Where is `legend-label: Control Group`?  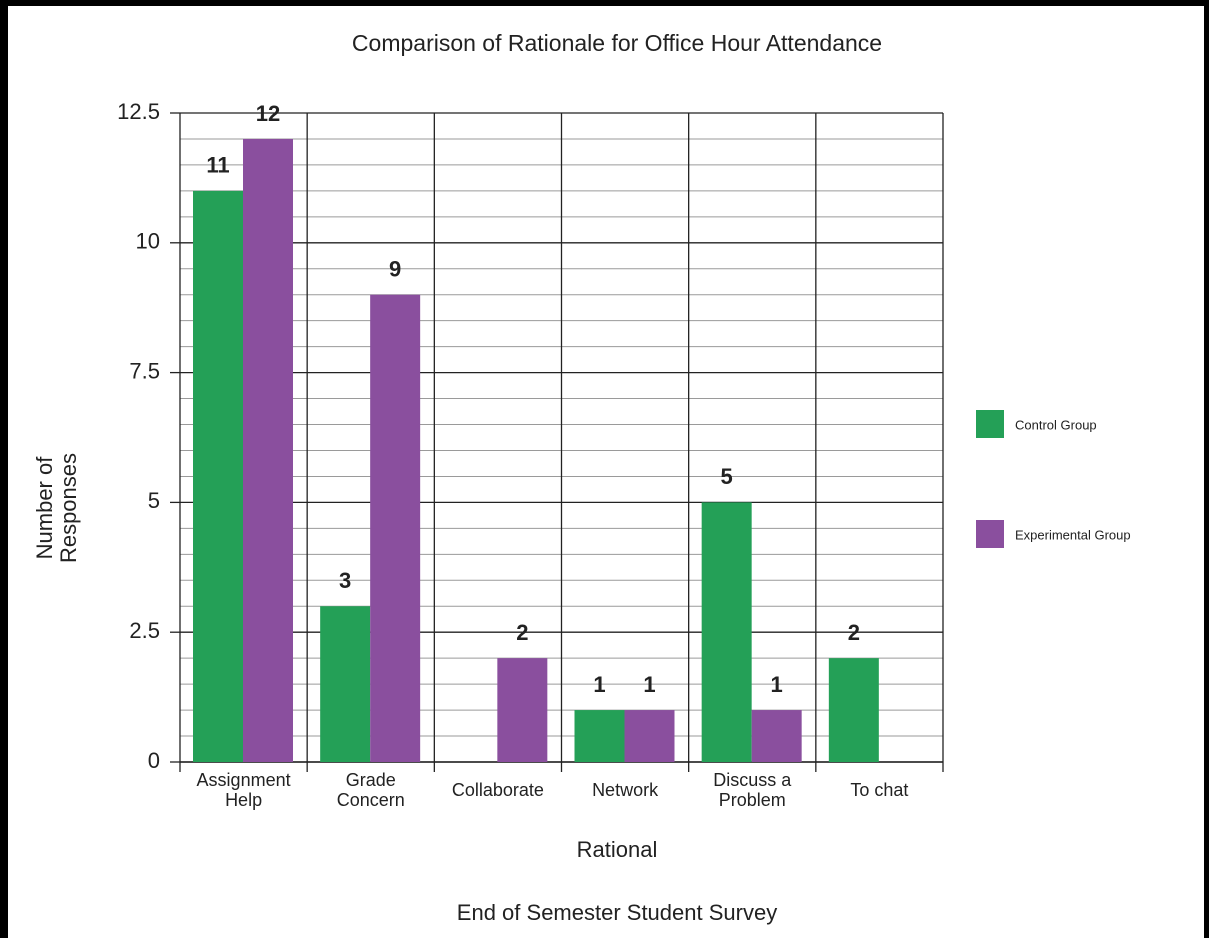
legend-label: Control Group is located at coordinates (1056, 424).